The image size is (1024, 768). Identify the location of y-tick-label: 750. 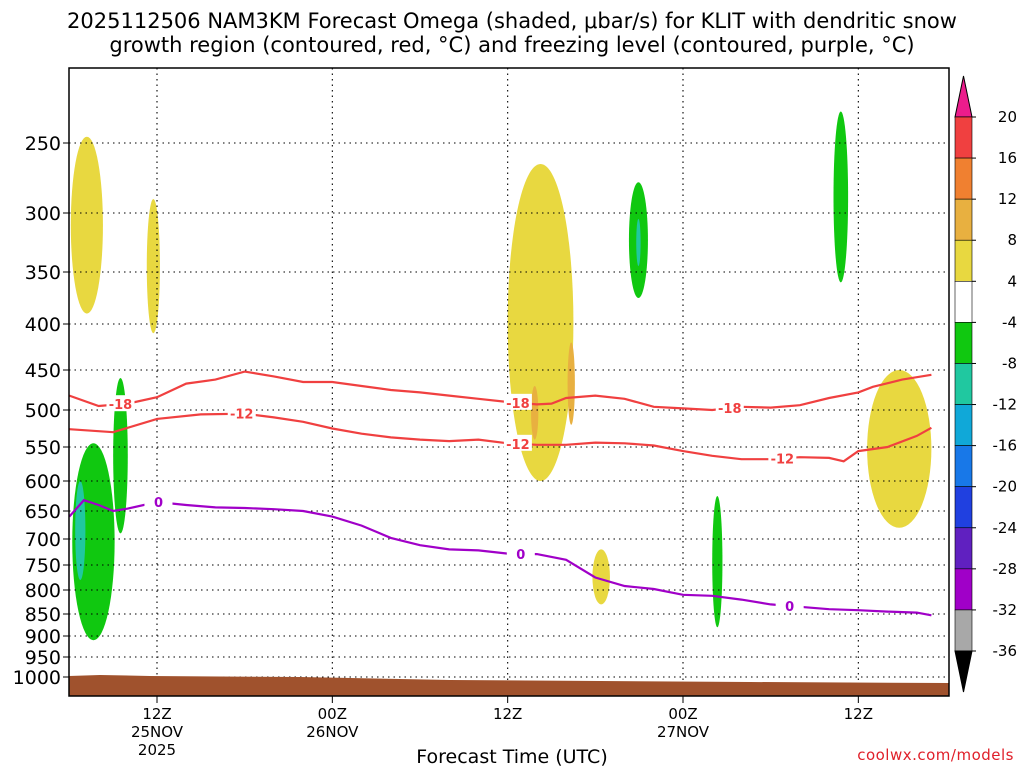
(43, 566).